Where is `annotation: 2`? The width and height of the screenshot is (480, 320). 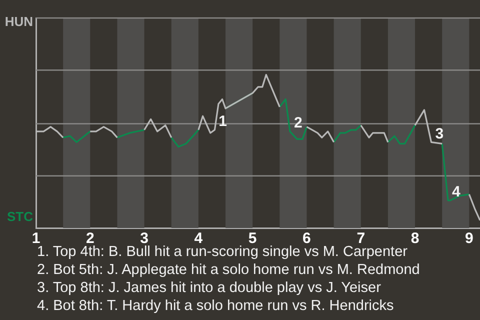
annotation: 2 is located at coordinates (298, 123).